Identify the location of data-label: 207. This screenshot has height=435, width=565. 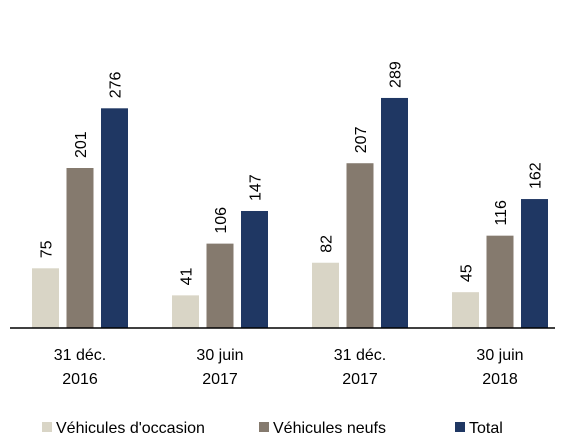
(361, 139).